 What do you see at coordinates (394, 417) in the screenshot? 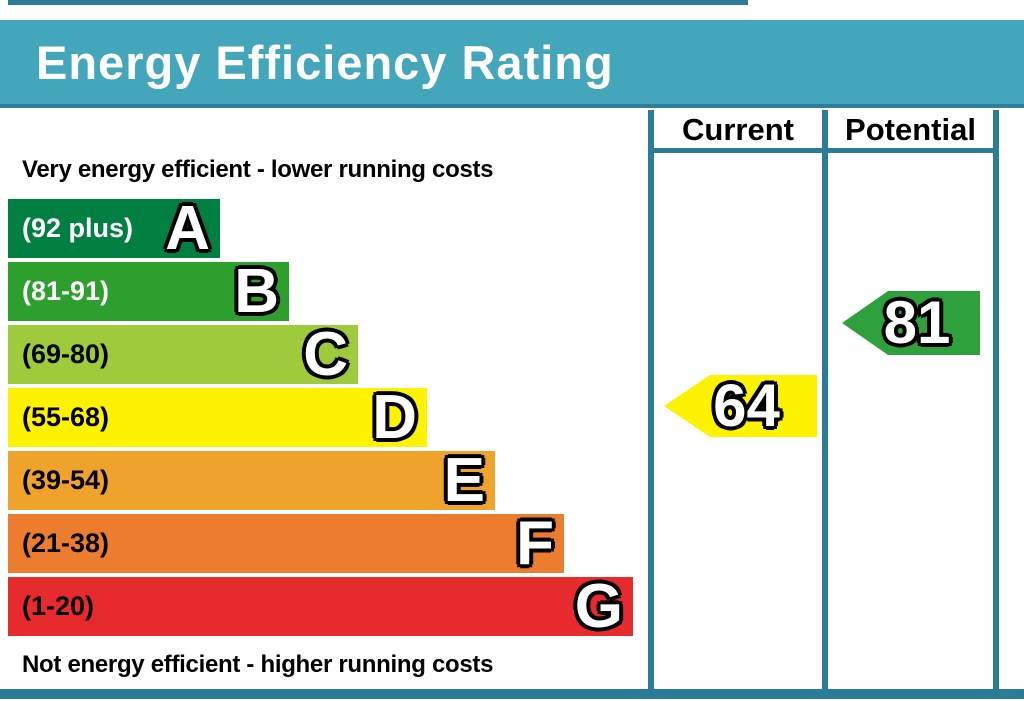
I see `band-d-letter: D` at bounding box center [394, 417].